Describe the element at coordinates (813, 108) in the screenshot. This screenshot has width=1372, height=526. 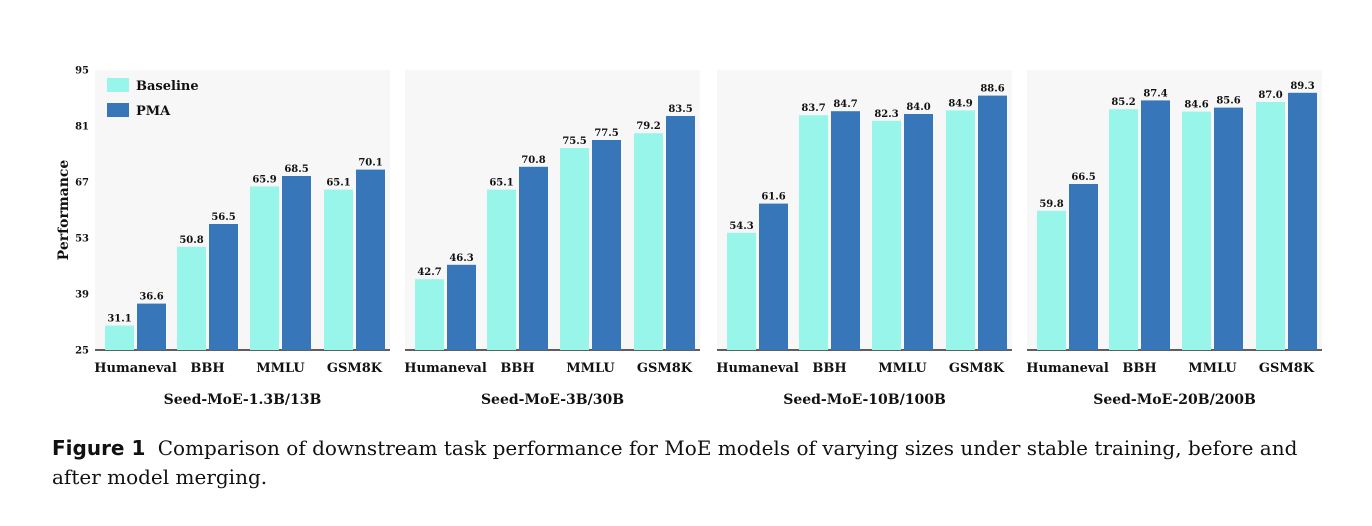
I see `bar-value-label: 83.7` at that location.